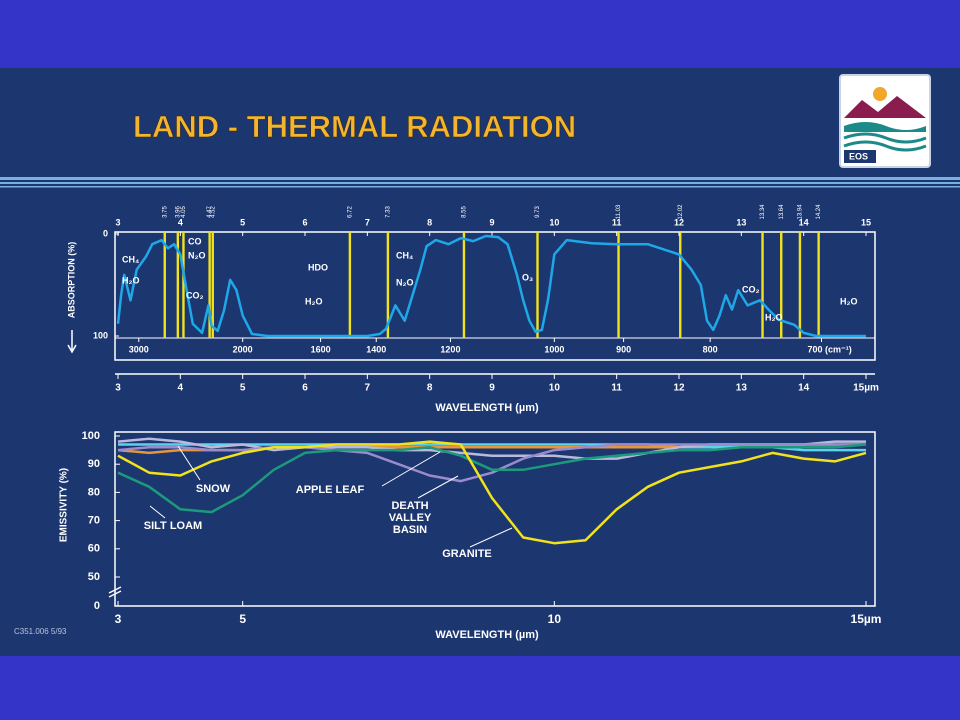 The width and height of the screenshot is (960, 720). Describe the element at coordinates (450, 349) in the screenshot. I see `wavenumber-label: 1200` at that location.